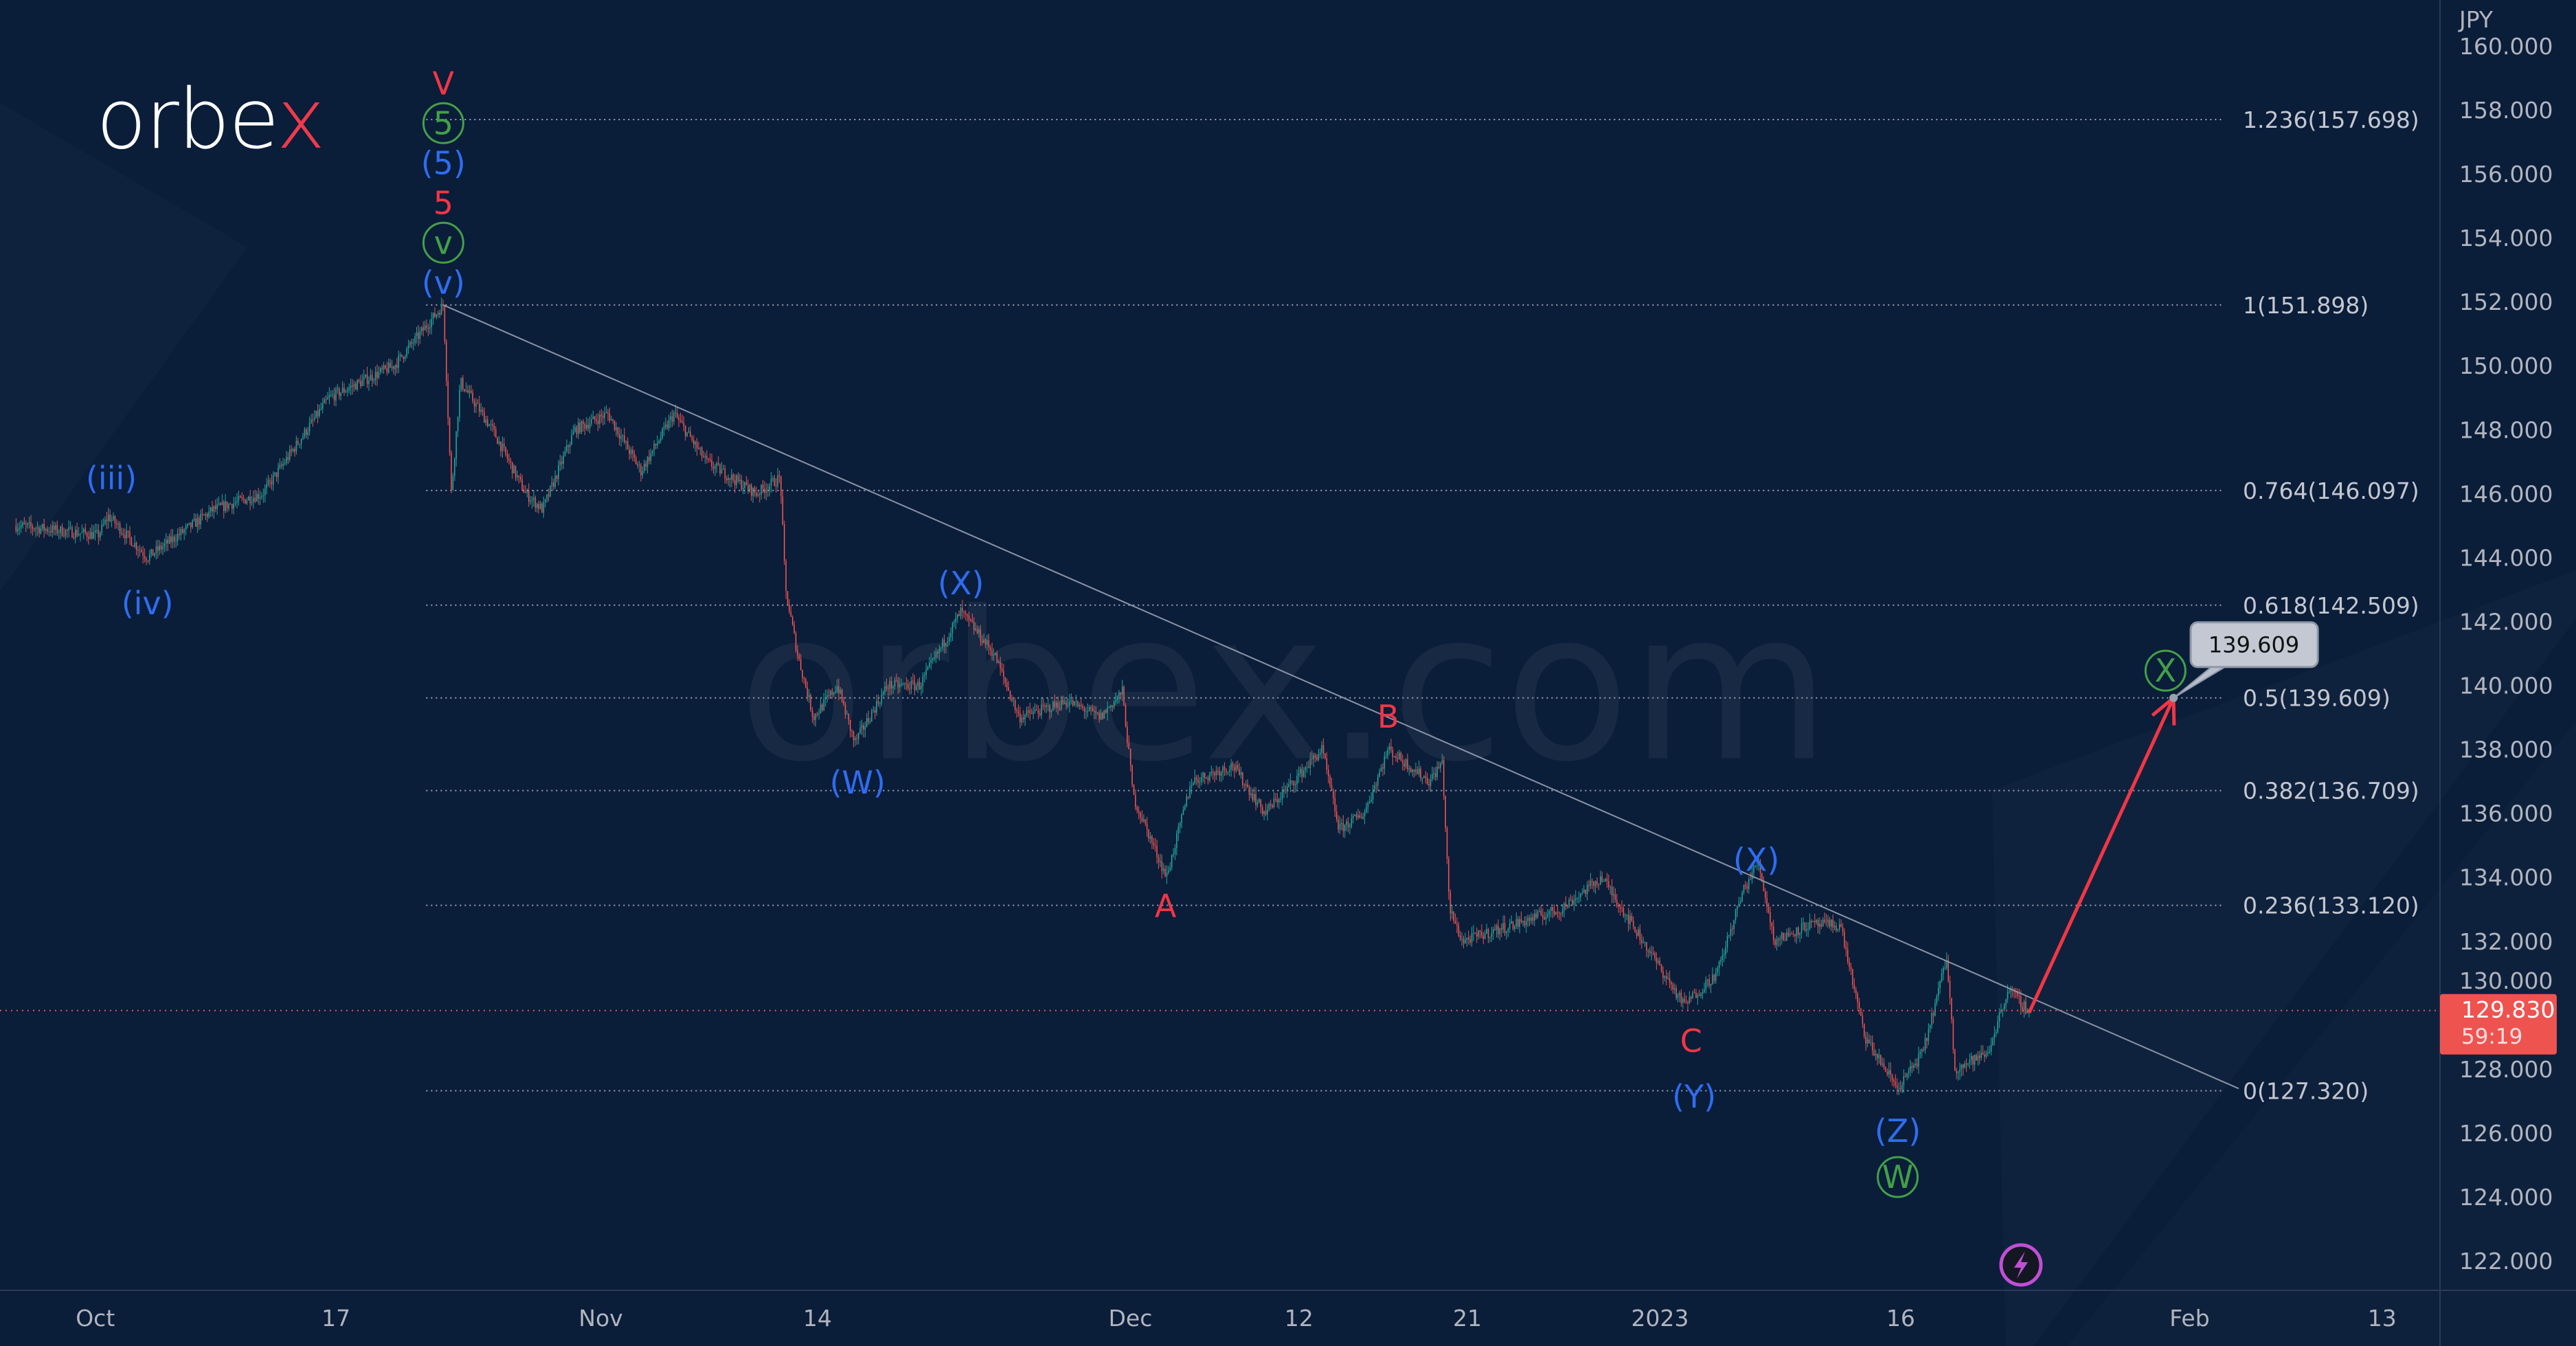 Image resolution: width=2576 pixels, height=1346 pixels. Describe the element at coordinates (2021, 1265) in the screenshot. I see `lightning-icon` at that location.